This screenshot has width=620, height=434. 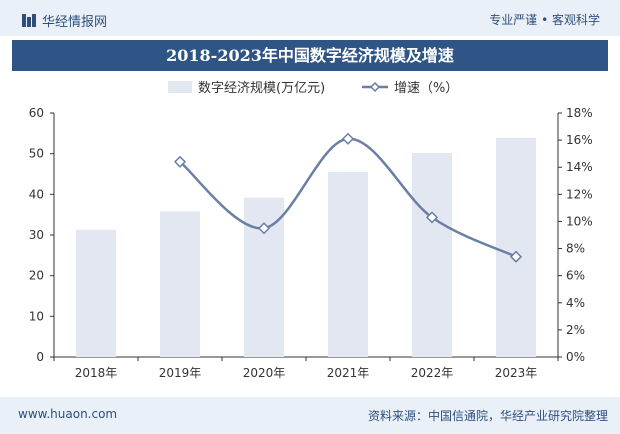 I want to click on brand: 华经情报网, so click(x=64, y=20).